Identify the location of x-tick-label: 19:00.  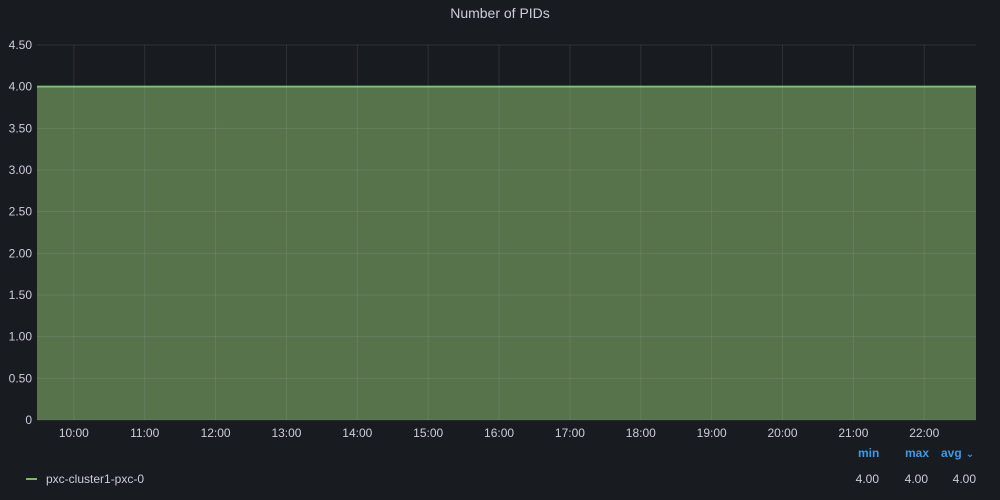
(712, 433).